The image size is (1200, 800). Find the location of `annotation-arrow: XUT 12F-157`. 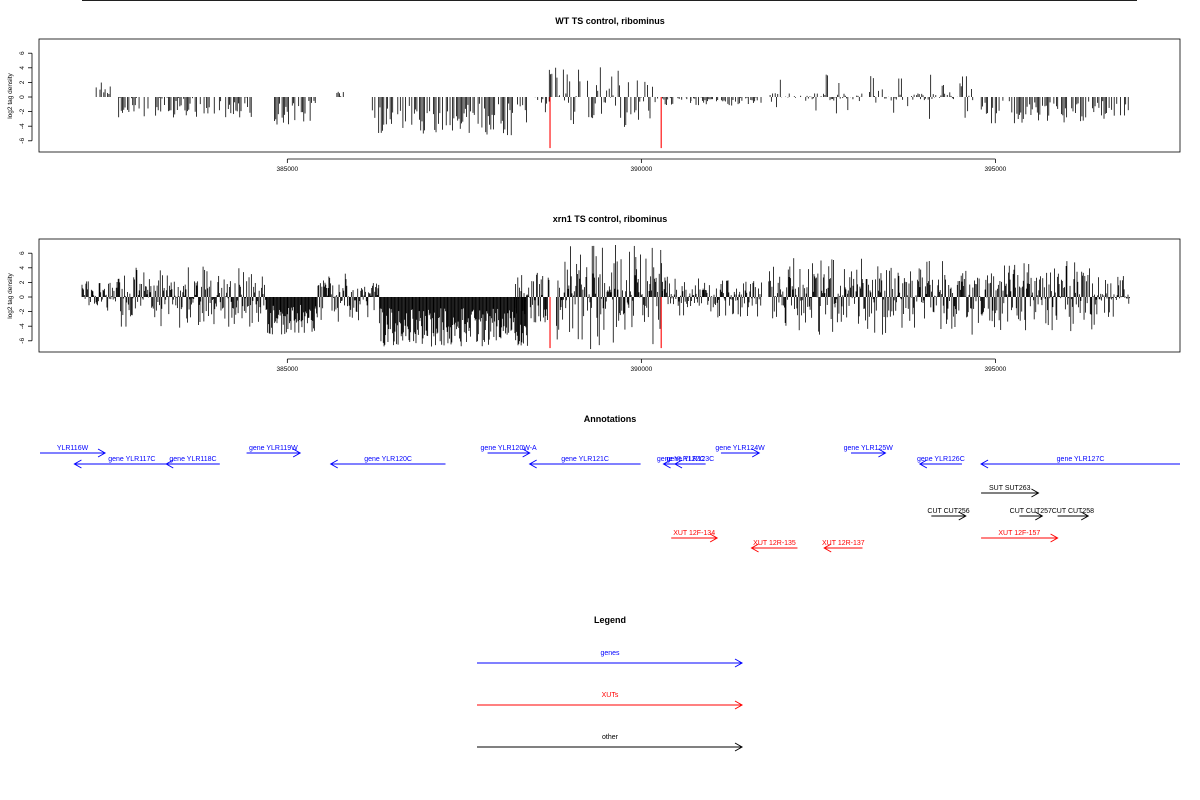

annotation-arrow: XUT 12F-157 is located at coordinates (1020, 536).